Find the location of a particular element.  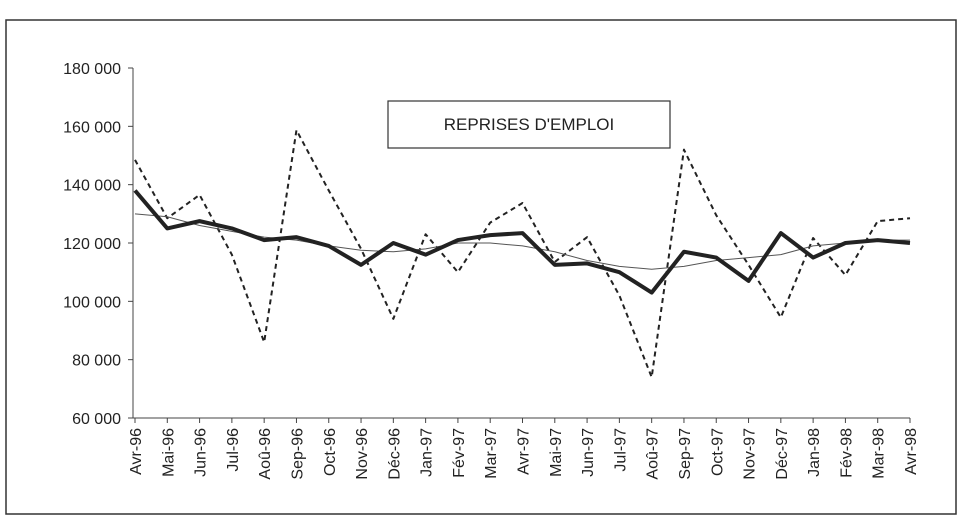

y-tick-label: 140 000 is located at coordinates (92, 186).